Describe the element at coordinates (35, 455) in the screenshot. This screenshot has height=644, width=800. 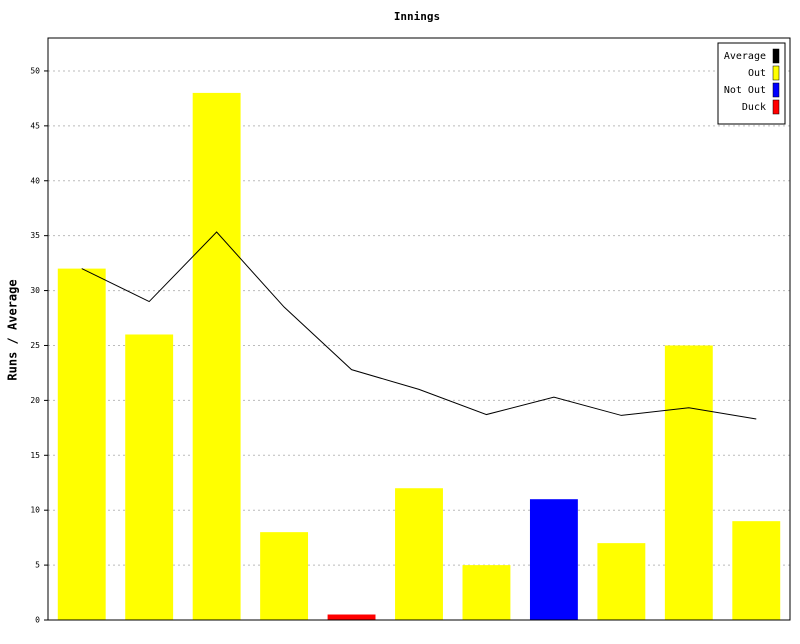
I see `y-tick-label: 15` at that location.